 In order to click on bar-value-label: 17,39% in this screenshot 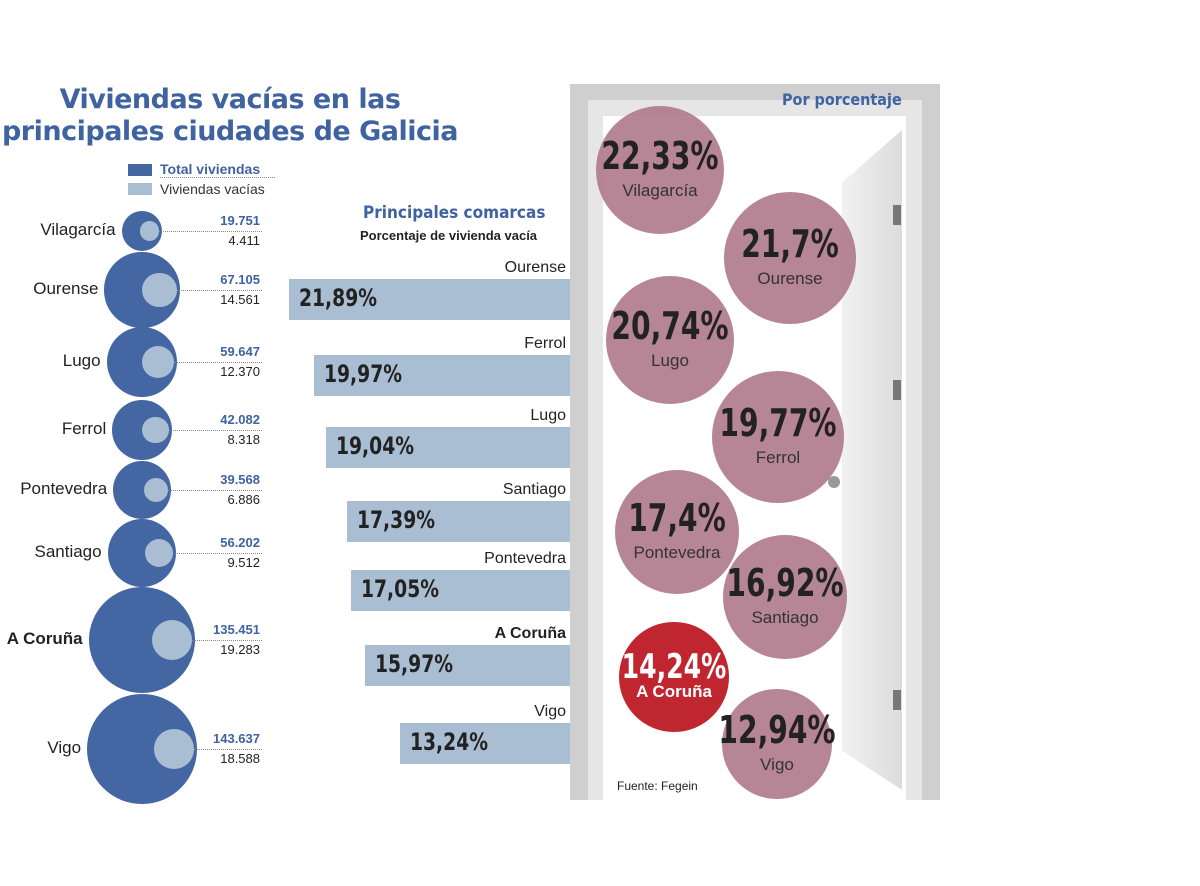, I will do `click(395, 520)`.